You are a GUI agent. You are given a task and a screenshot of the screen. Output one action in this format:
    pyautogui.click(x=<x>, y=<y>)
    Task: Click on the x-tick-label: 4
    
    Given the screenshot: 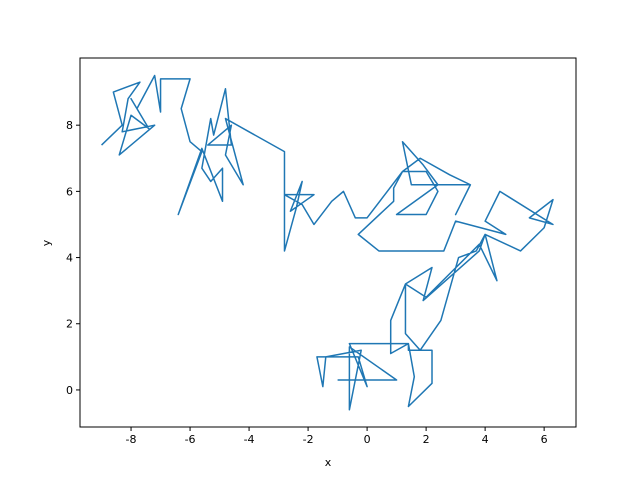 What is the action you would take?
    pyautogui.click(x=485, y=439)
    